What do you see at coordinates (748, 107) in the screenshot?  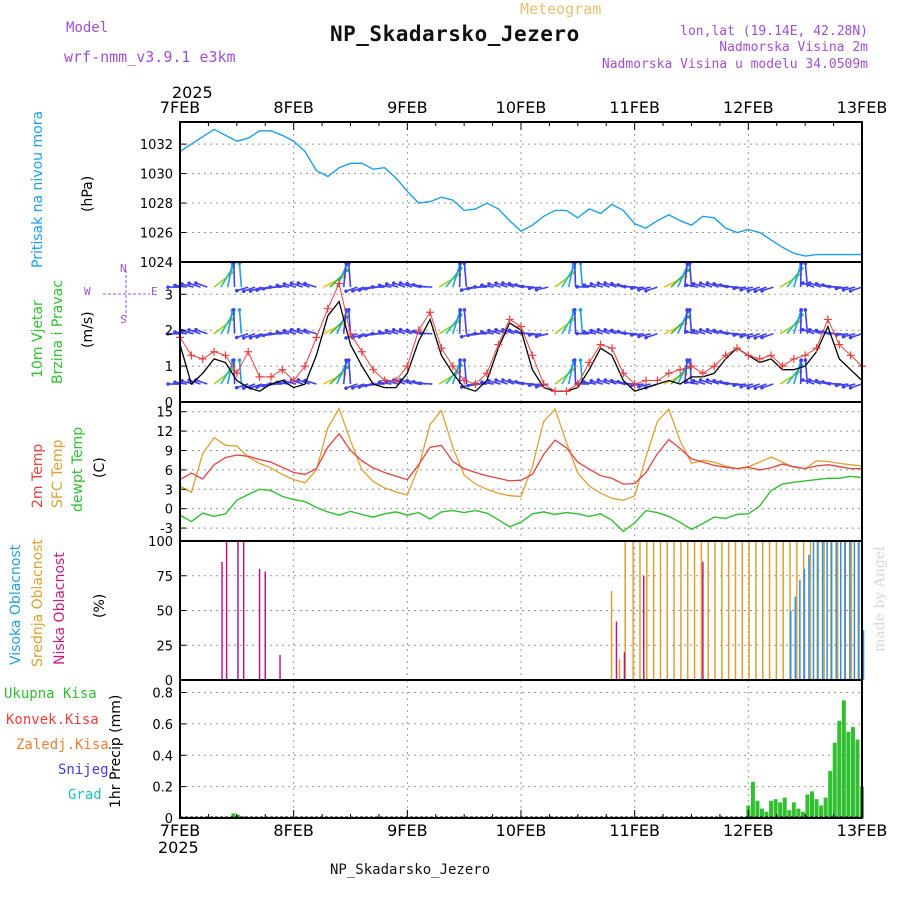 I see `x-tick-label-top: 12FEB` at bounding box center [748, 107].